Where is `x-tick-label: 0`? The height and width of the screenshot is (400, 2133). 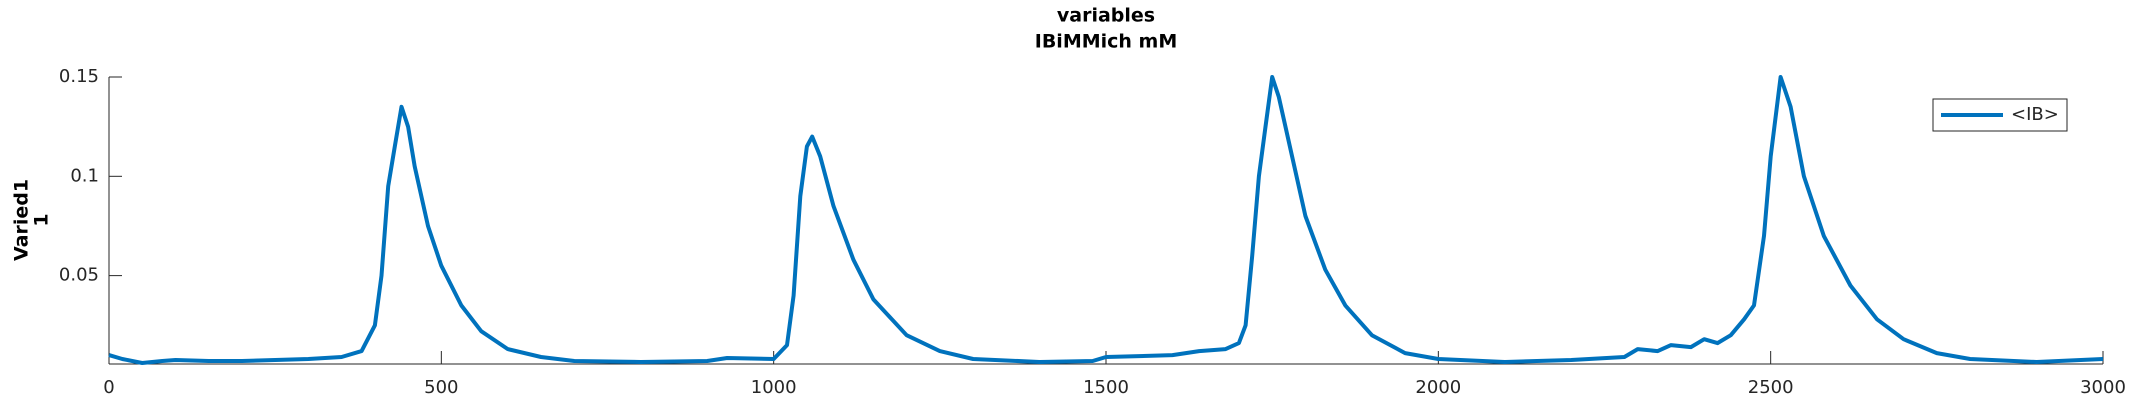 x-tick-label: 0 is located at coordinates (108, 387).